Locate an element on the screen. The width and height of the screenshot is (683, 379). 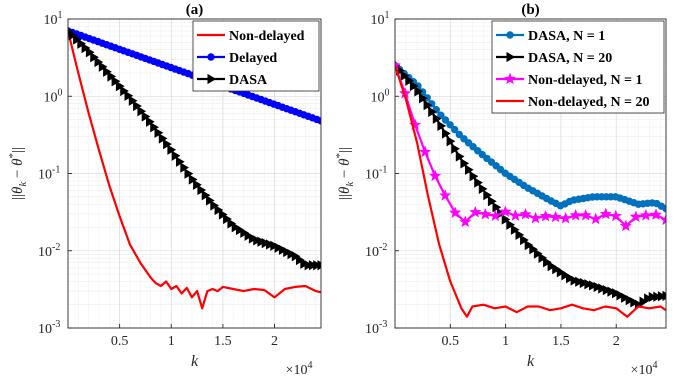
legend-label: Non-delayed is located at coordinates (267, 36).